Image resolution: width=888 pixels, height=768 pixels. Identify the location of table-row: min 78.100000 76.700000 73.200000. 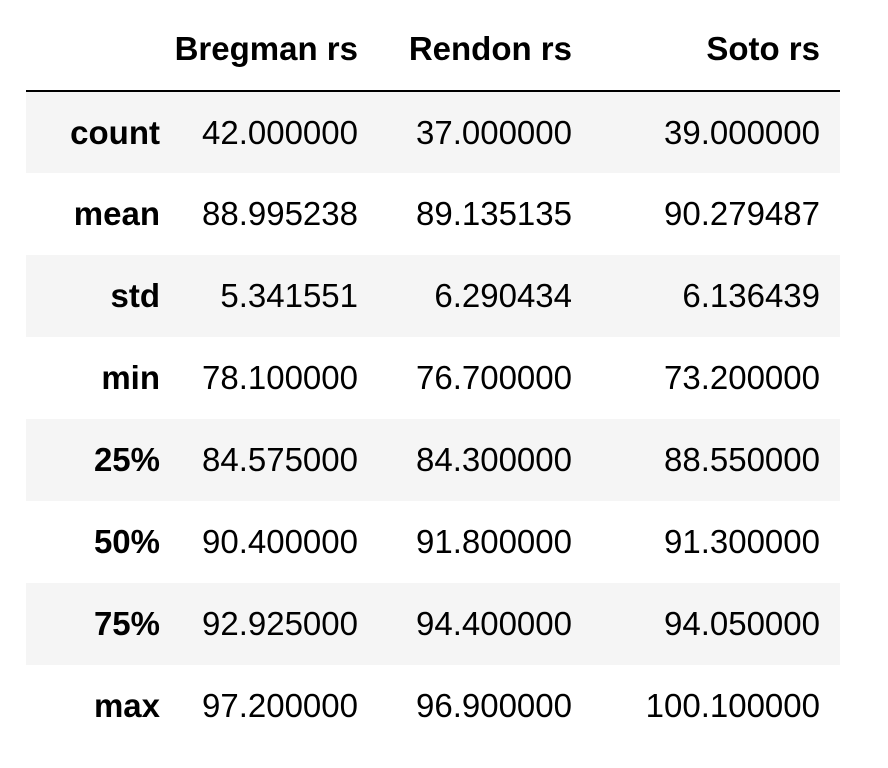
(433, 378).